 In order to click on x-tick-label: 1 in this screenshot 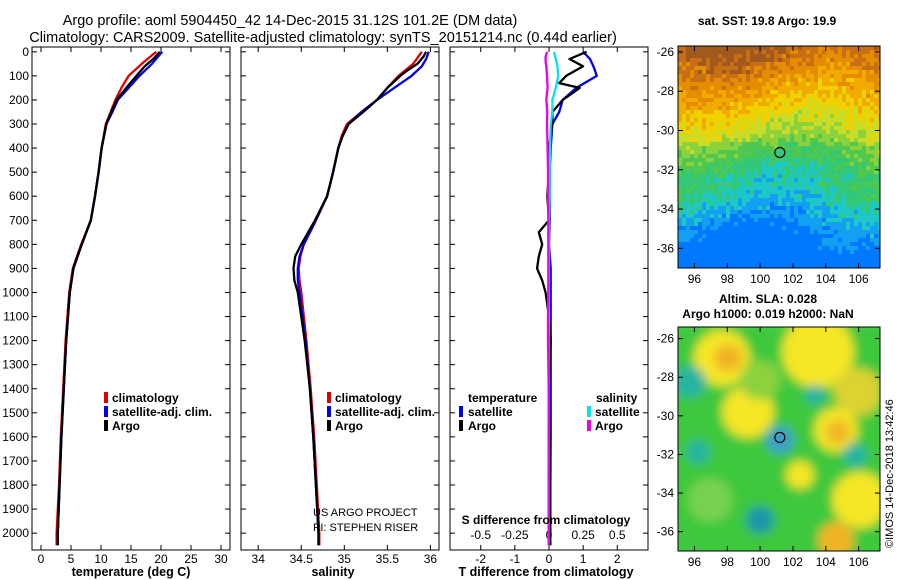, I will do `click(583, 559)`.